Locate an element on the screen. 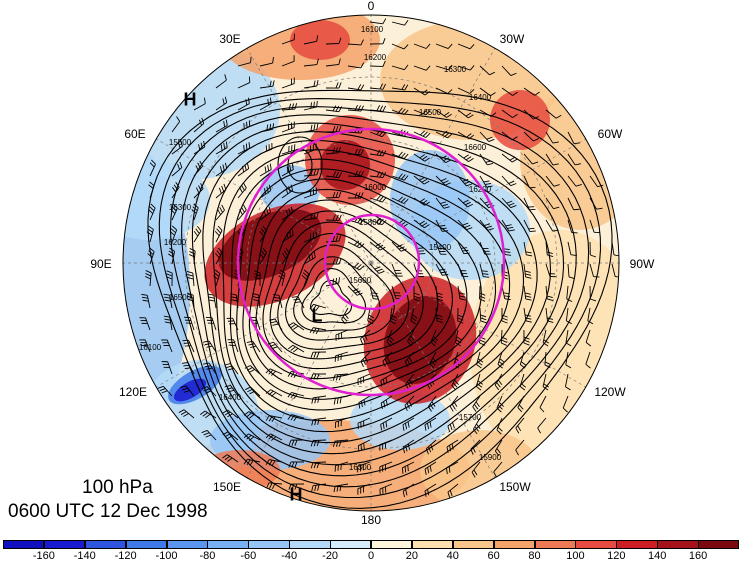  lon-label-120w: 120W is located at coordinates (609, 392).